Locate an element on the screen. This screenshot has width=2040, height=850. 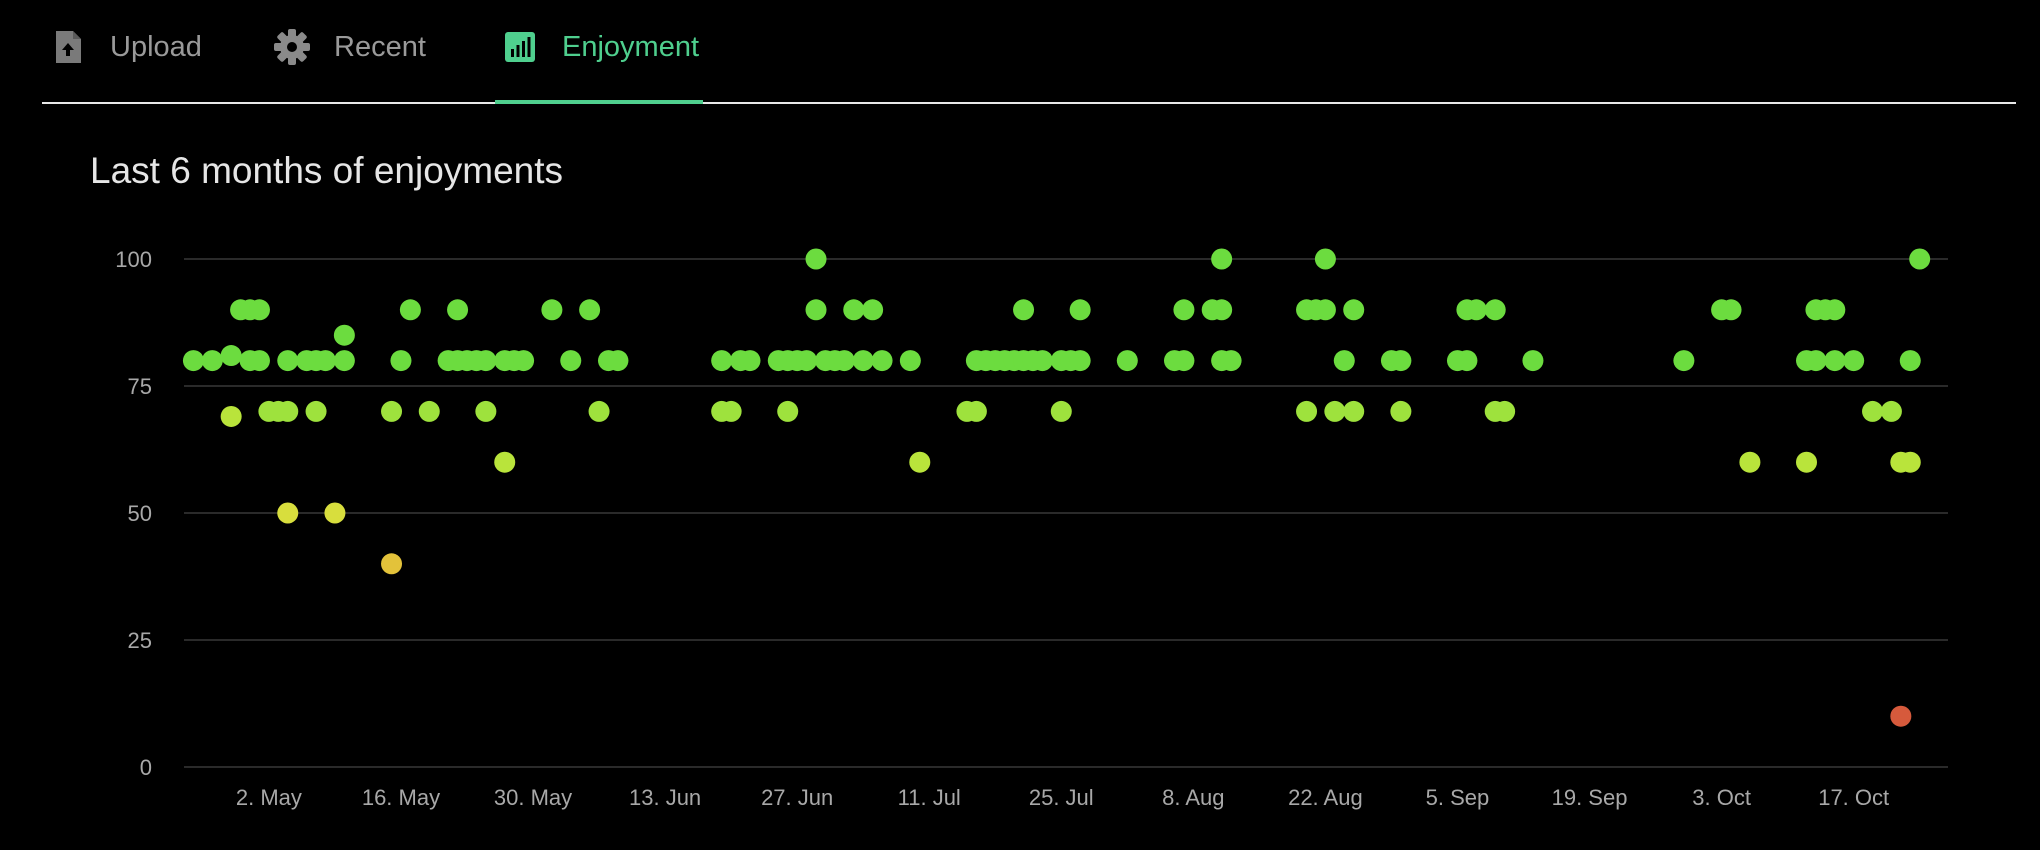
active-tab-indicator is located at coordinates (599, 102).